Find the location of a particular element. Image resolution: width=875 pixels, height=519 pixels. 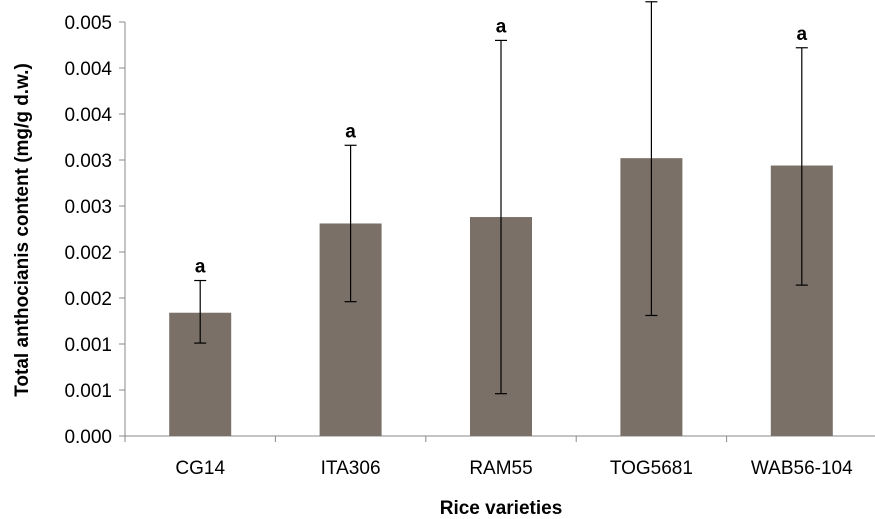

x-axis-title: Rice varieties is located at coordinates (501, 508).